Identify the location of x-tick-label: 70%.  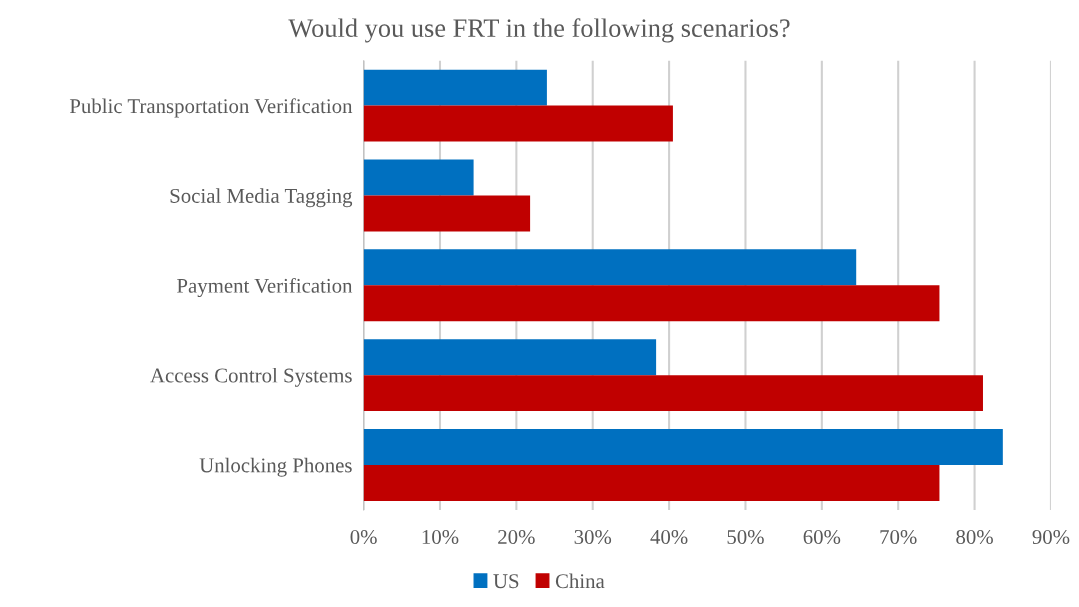
(898, 537).